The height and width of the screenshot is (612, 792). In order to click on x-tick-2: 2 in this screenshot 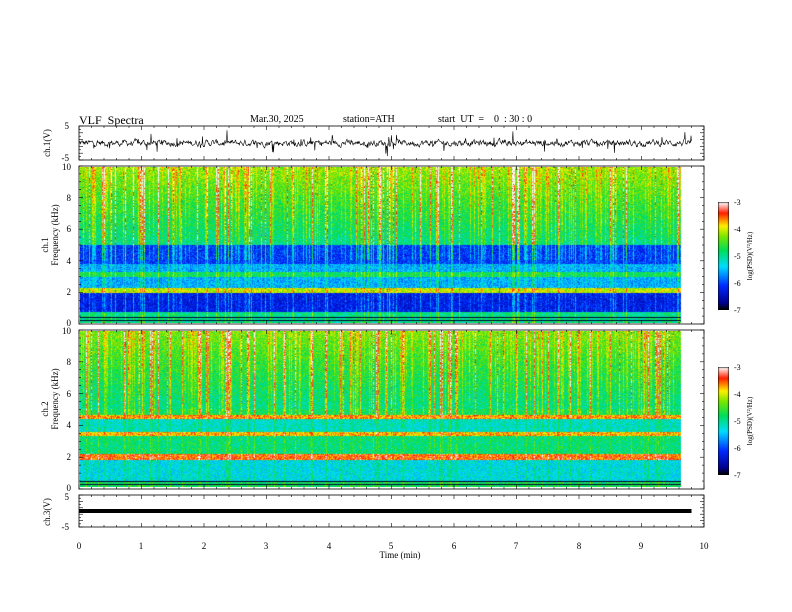, I will do `click(204, 546)`.